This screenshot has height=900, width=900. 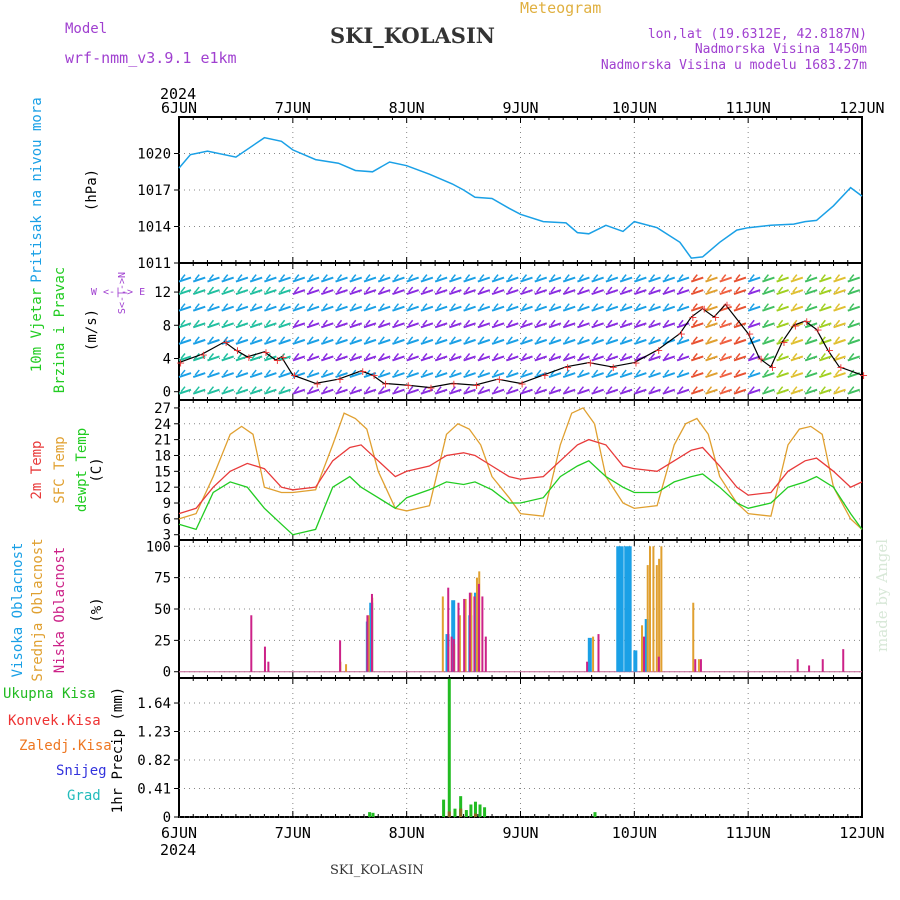 What do you see at coordinates (748, 108) in the screenshot?
I see `x-tick-label-top: 11JUN` at bounding box center [748, 108].